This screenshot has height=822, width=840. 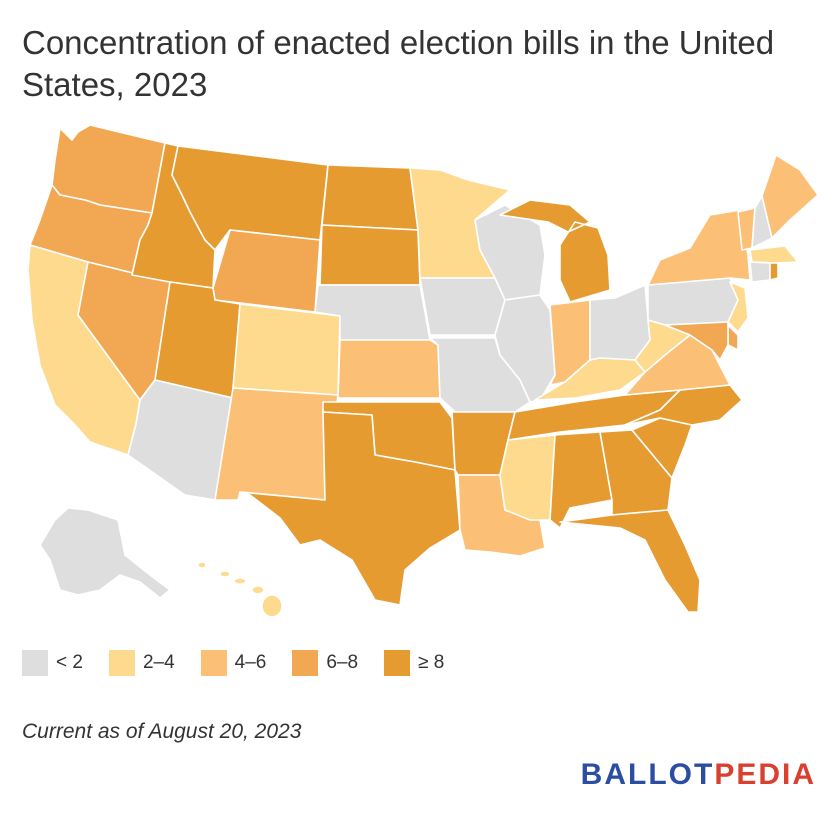 I want to click on state-PA, so click(x=693, y=301).